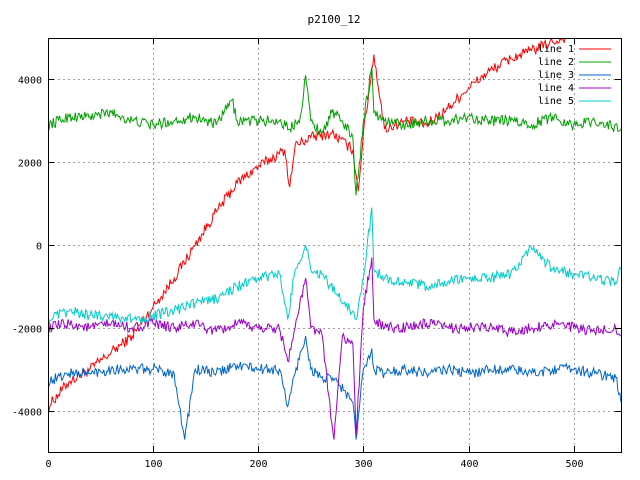  What do you see at coordinates (39, 247) in the screenshot?
I see `y-tick-label: 0` at bounding box center [39, 247].